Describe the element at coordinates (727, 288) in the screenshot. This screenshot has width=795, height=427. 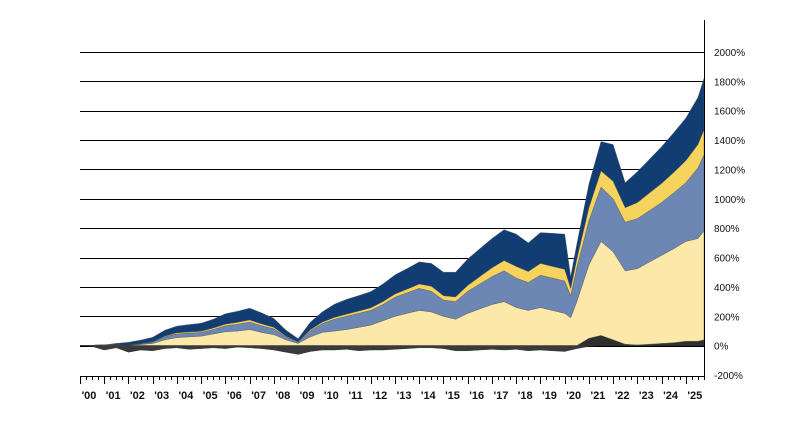
I see `y-tick-label: 400%` at that location.